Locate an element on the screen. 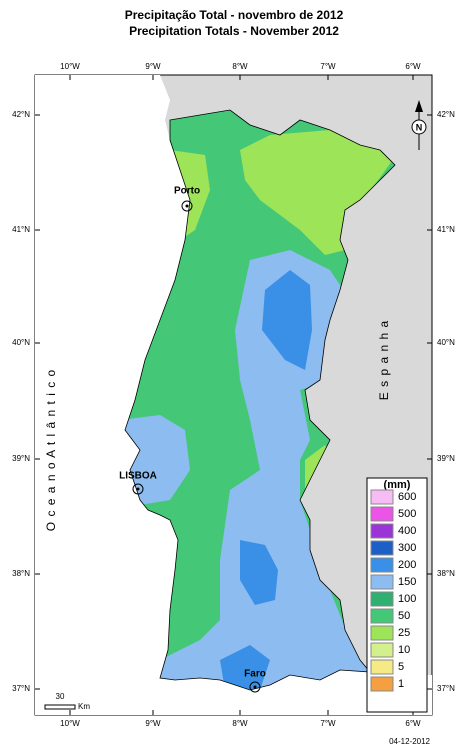  legend-label: 5 is located at coordinates (401, 667).